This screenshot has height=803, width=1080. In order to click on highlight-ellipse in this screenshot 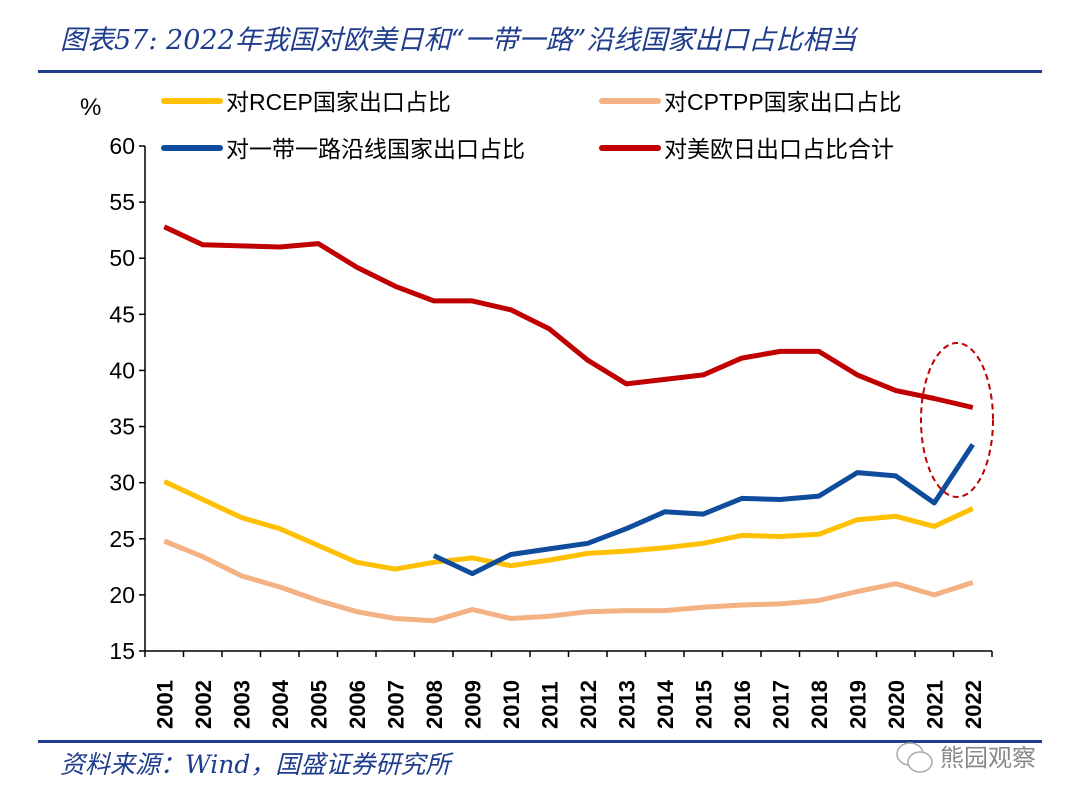, I will do `click(957, 420)`.